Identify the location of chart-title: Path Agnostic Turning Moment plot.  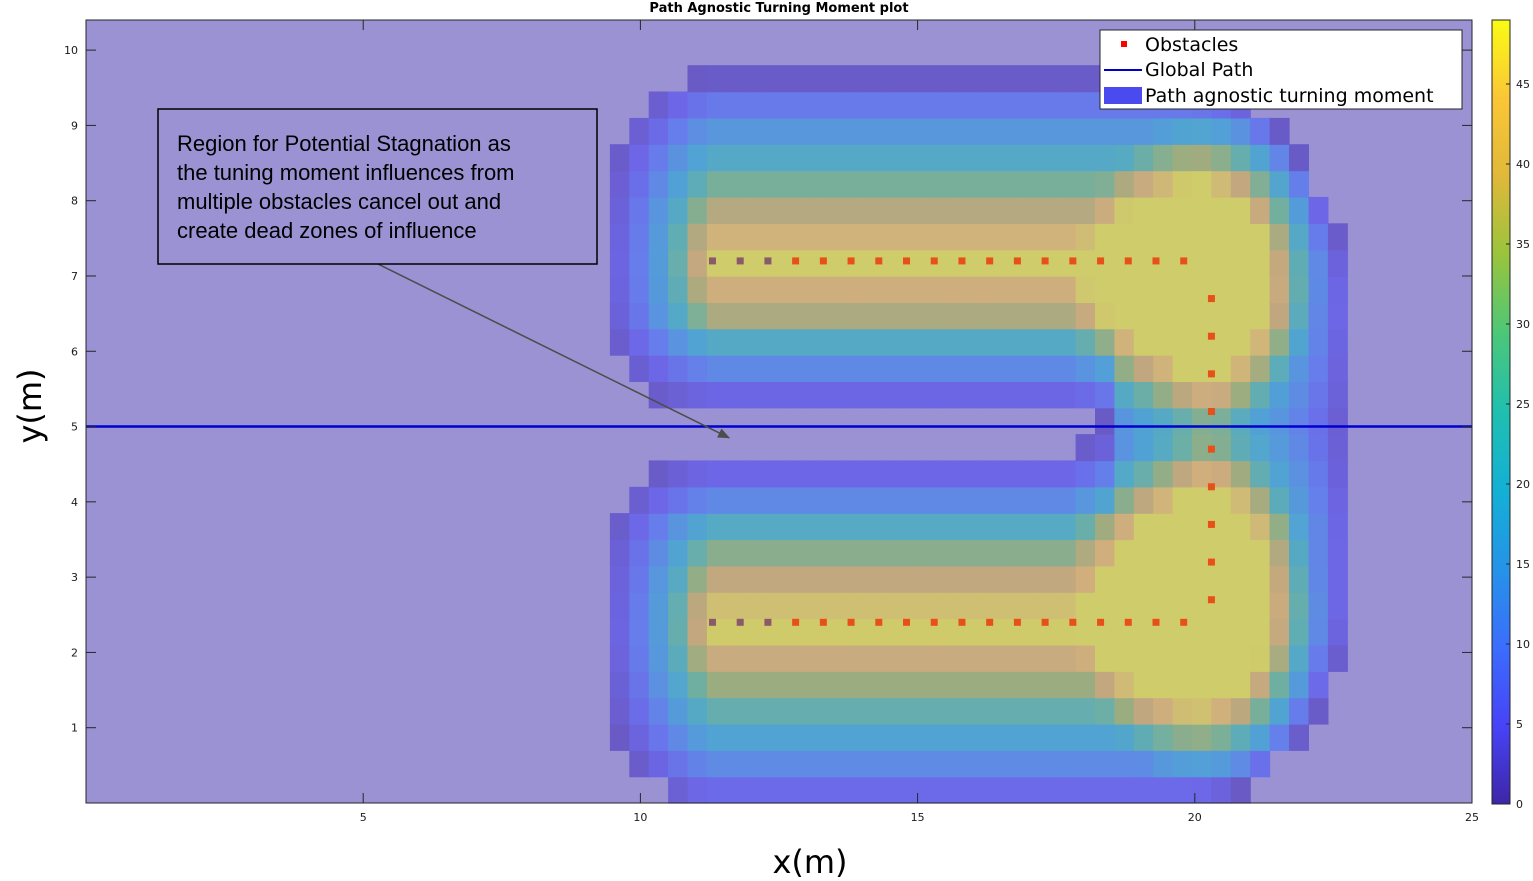
(778, 8).